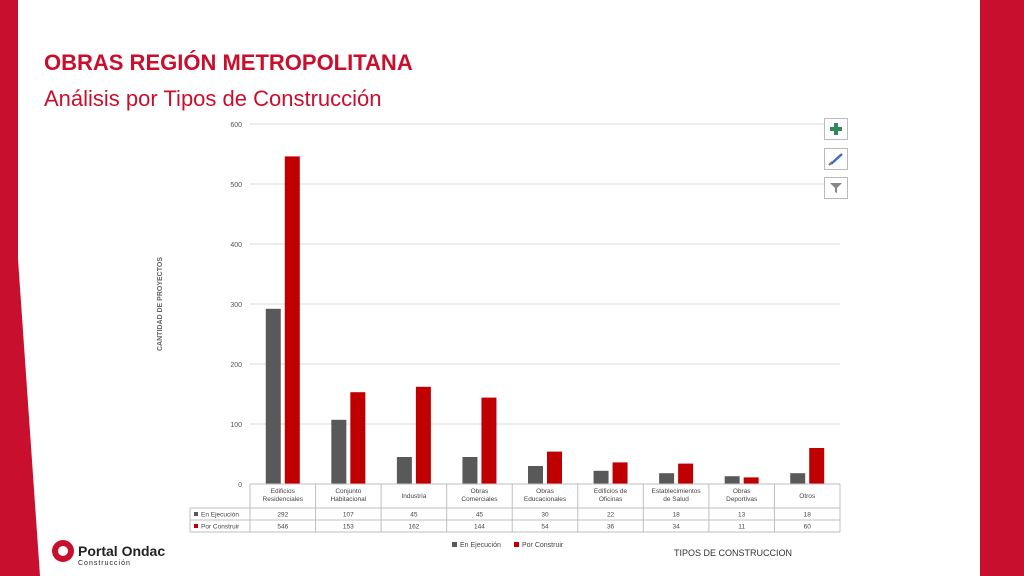 This screenshot has height=576, width=1024. I want to click on data-label: 60, so click(808, 527).